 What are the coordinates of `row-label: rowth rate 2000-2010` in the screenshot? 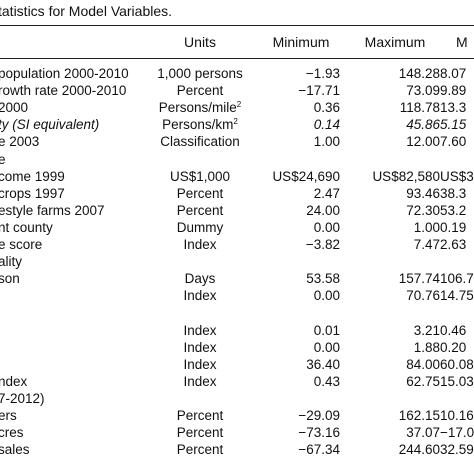 It's located at (63, 91).